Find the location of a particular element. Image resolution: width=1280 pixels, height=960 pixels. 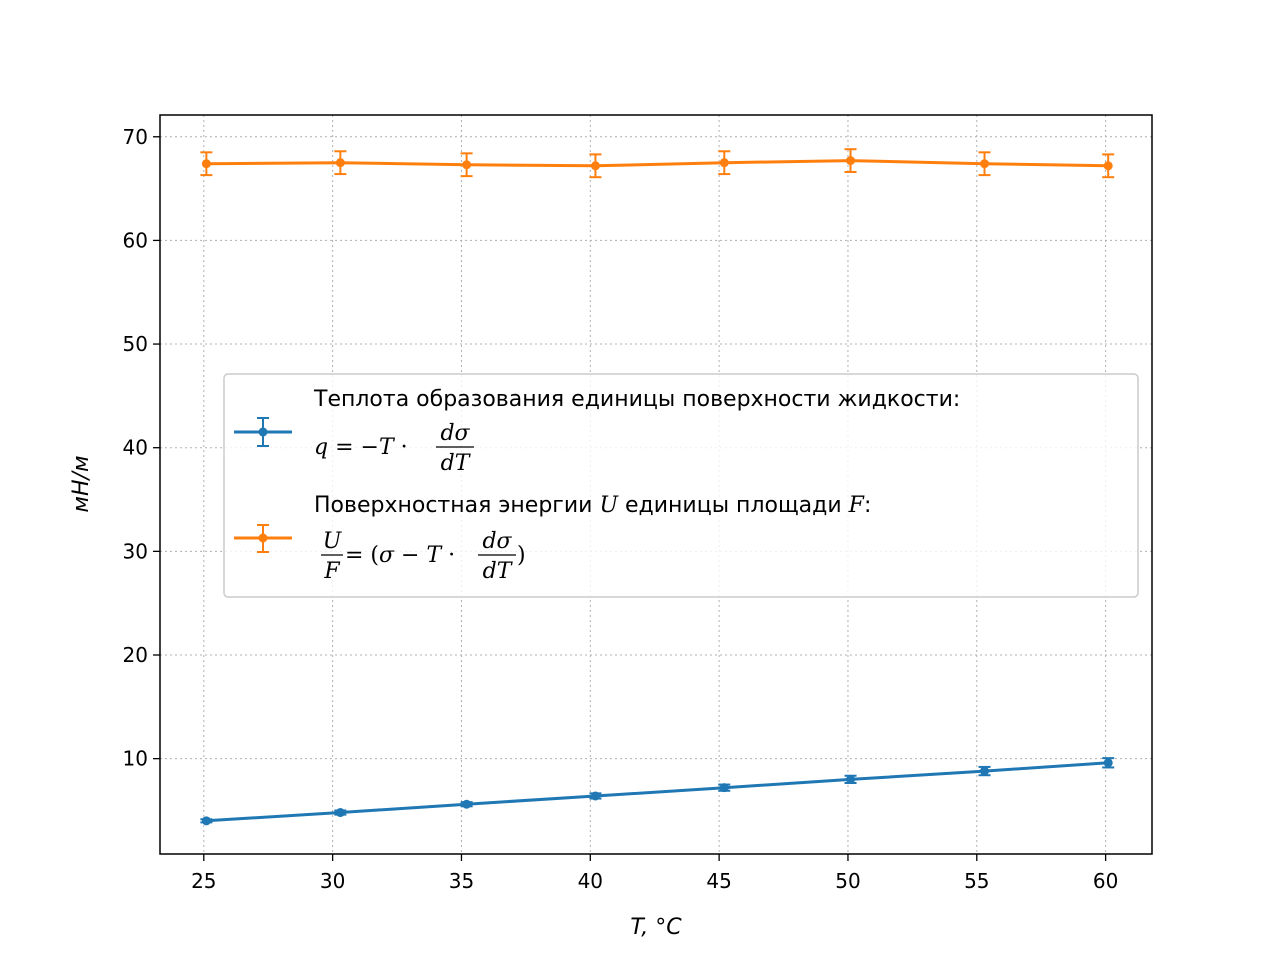

legend-entry-2-text-c: : is located at coordinates (867, 505).